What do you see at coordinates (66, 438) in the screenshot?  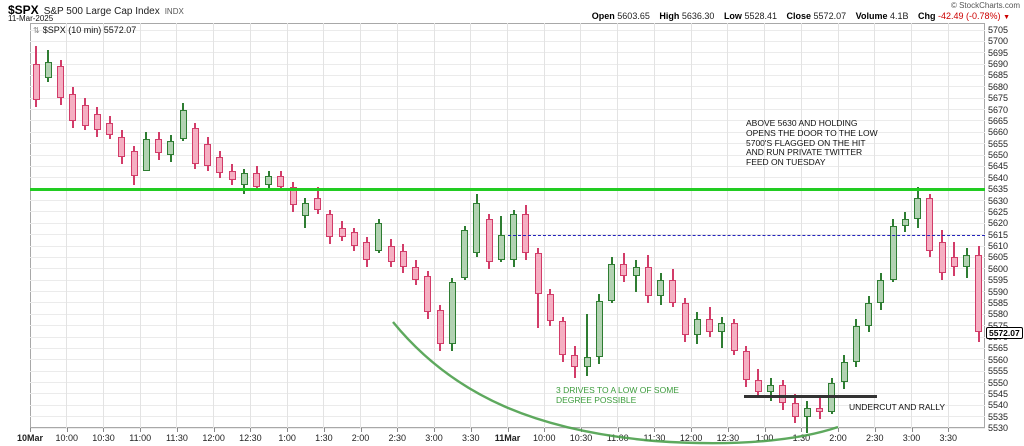 I see `x-axis-tick-label: 10:00` at bounding box center [66, 438].